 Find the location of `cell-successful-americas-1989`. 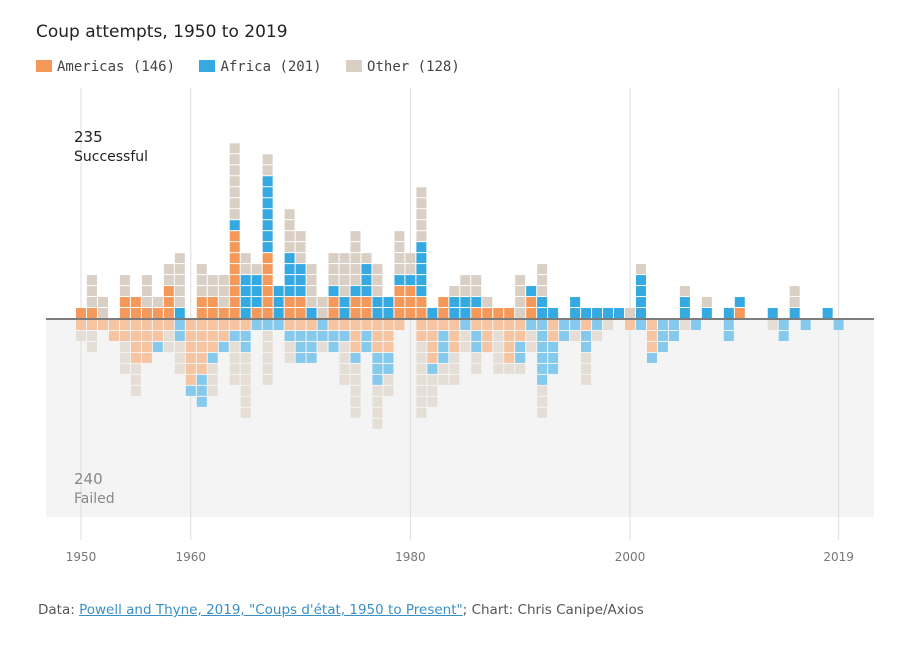

cell-successful-americas-1989 is located at coordinates (509, 313).